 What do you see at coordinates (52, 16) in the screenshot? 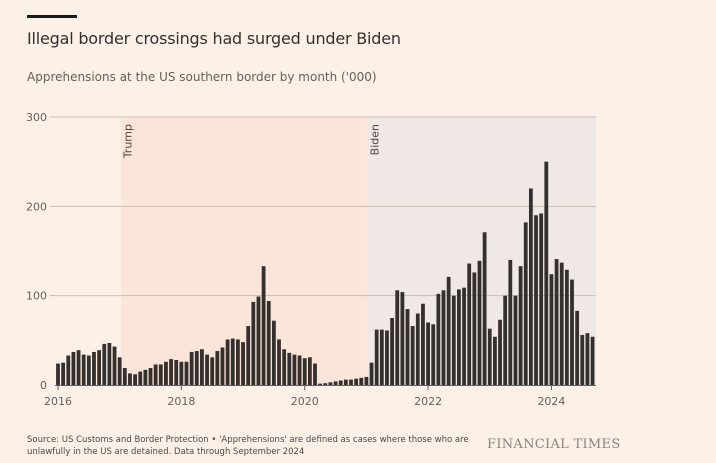
I see `title-accent-bar` at bounding box center [52, 16].